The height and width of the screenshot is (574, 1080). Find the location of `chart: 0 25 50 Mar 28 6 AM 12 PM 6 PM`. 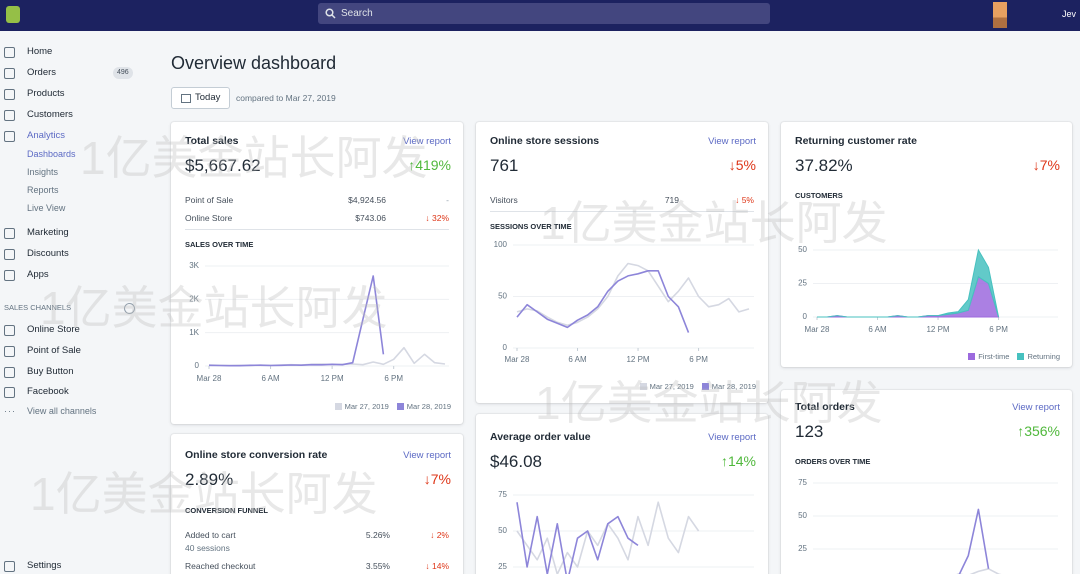

chart: 0 25 50 Mar 28 6 AM 12 PM 6 PM is located at coordinates (928, 289).